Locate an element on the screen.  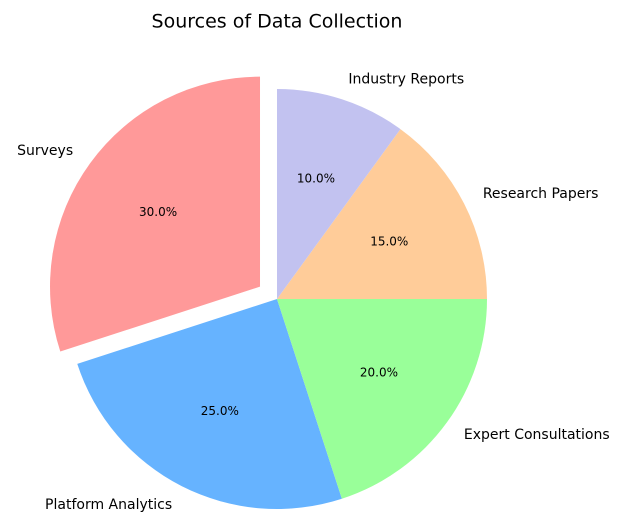
slice-label: Expert Consultations is located at coordinates (537, 435).